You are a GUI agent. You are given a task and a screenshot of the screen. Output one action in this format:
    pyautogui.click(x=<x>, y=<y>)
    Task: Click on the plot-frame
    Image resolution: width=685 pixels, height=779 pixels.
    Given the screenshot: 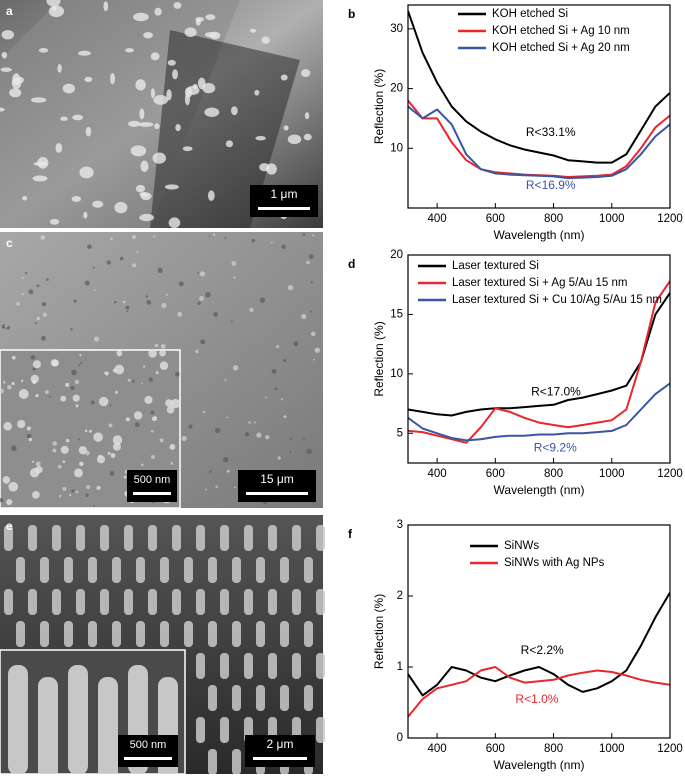 What is the action you would take?
    pyautogui.click(x=539, y=631)
    